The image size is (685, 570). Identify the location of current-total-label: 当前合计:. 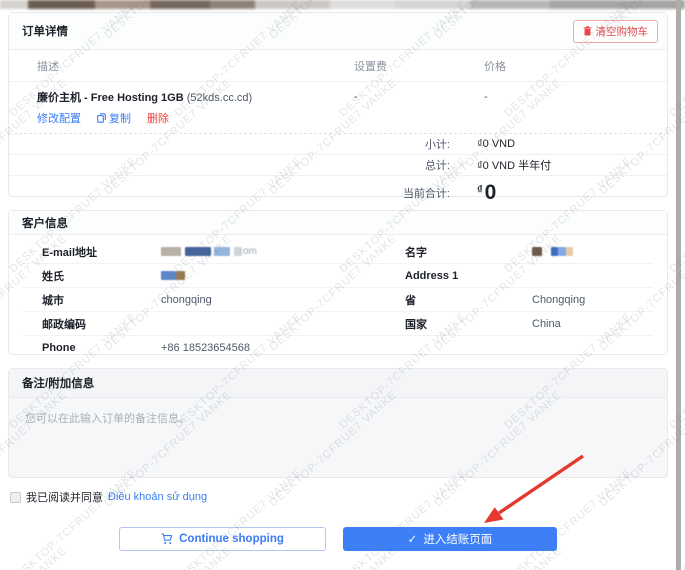
(426, 193).